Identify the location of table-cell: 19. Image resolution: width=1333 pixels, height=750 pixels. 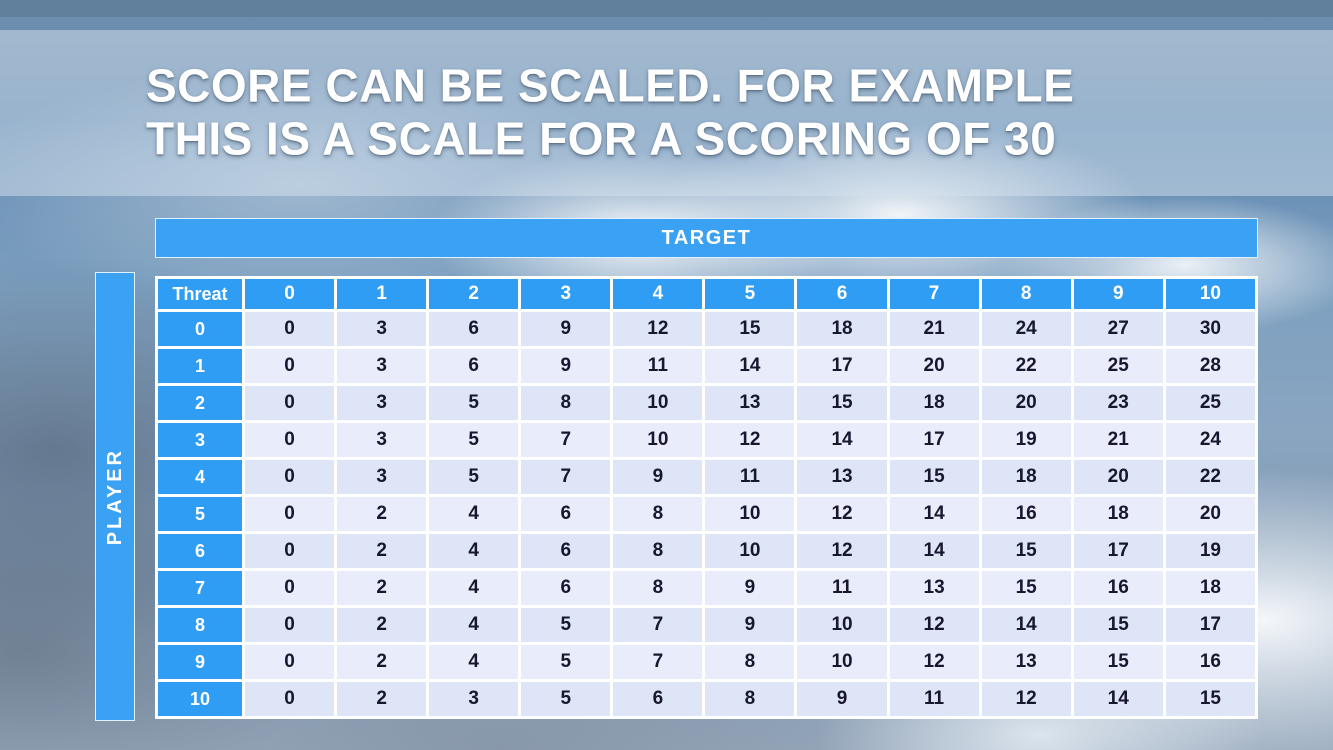
(1026, 440).